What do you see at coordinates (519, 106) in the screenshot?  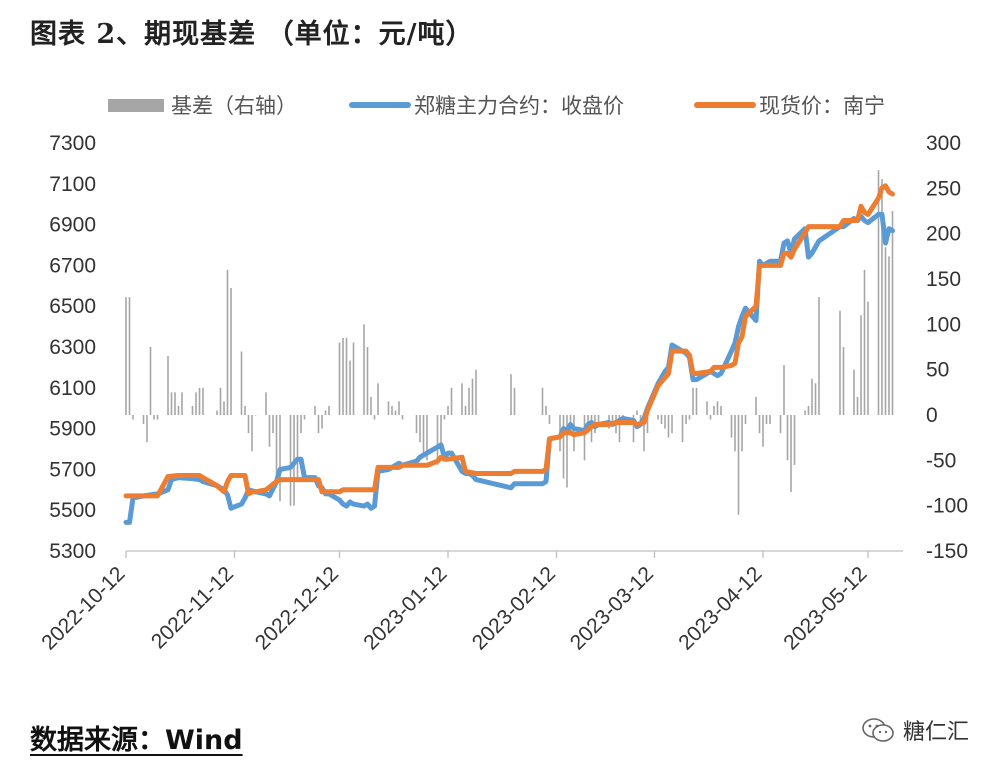 I see `legend-futures-label: 郑糖主力合约：收盘价` at bounding box center [519, 106].